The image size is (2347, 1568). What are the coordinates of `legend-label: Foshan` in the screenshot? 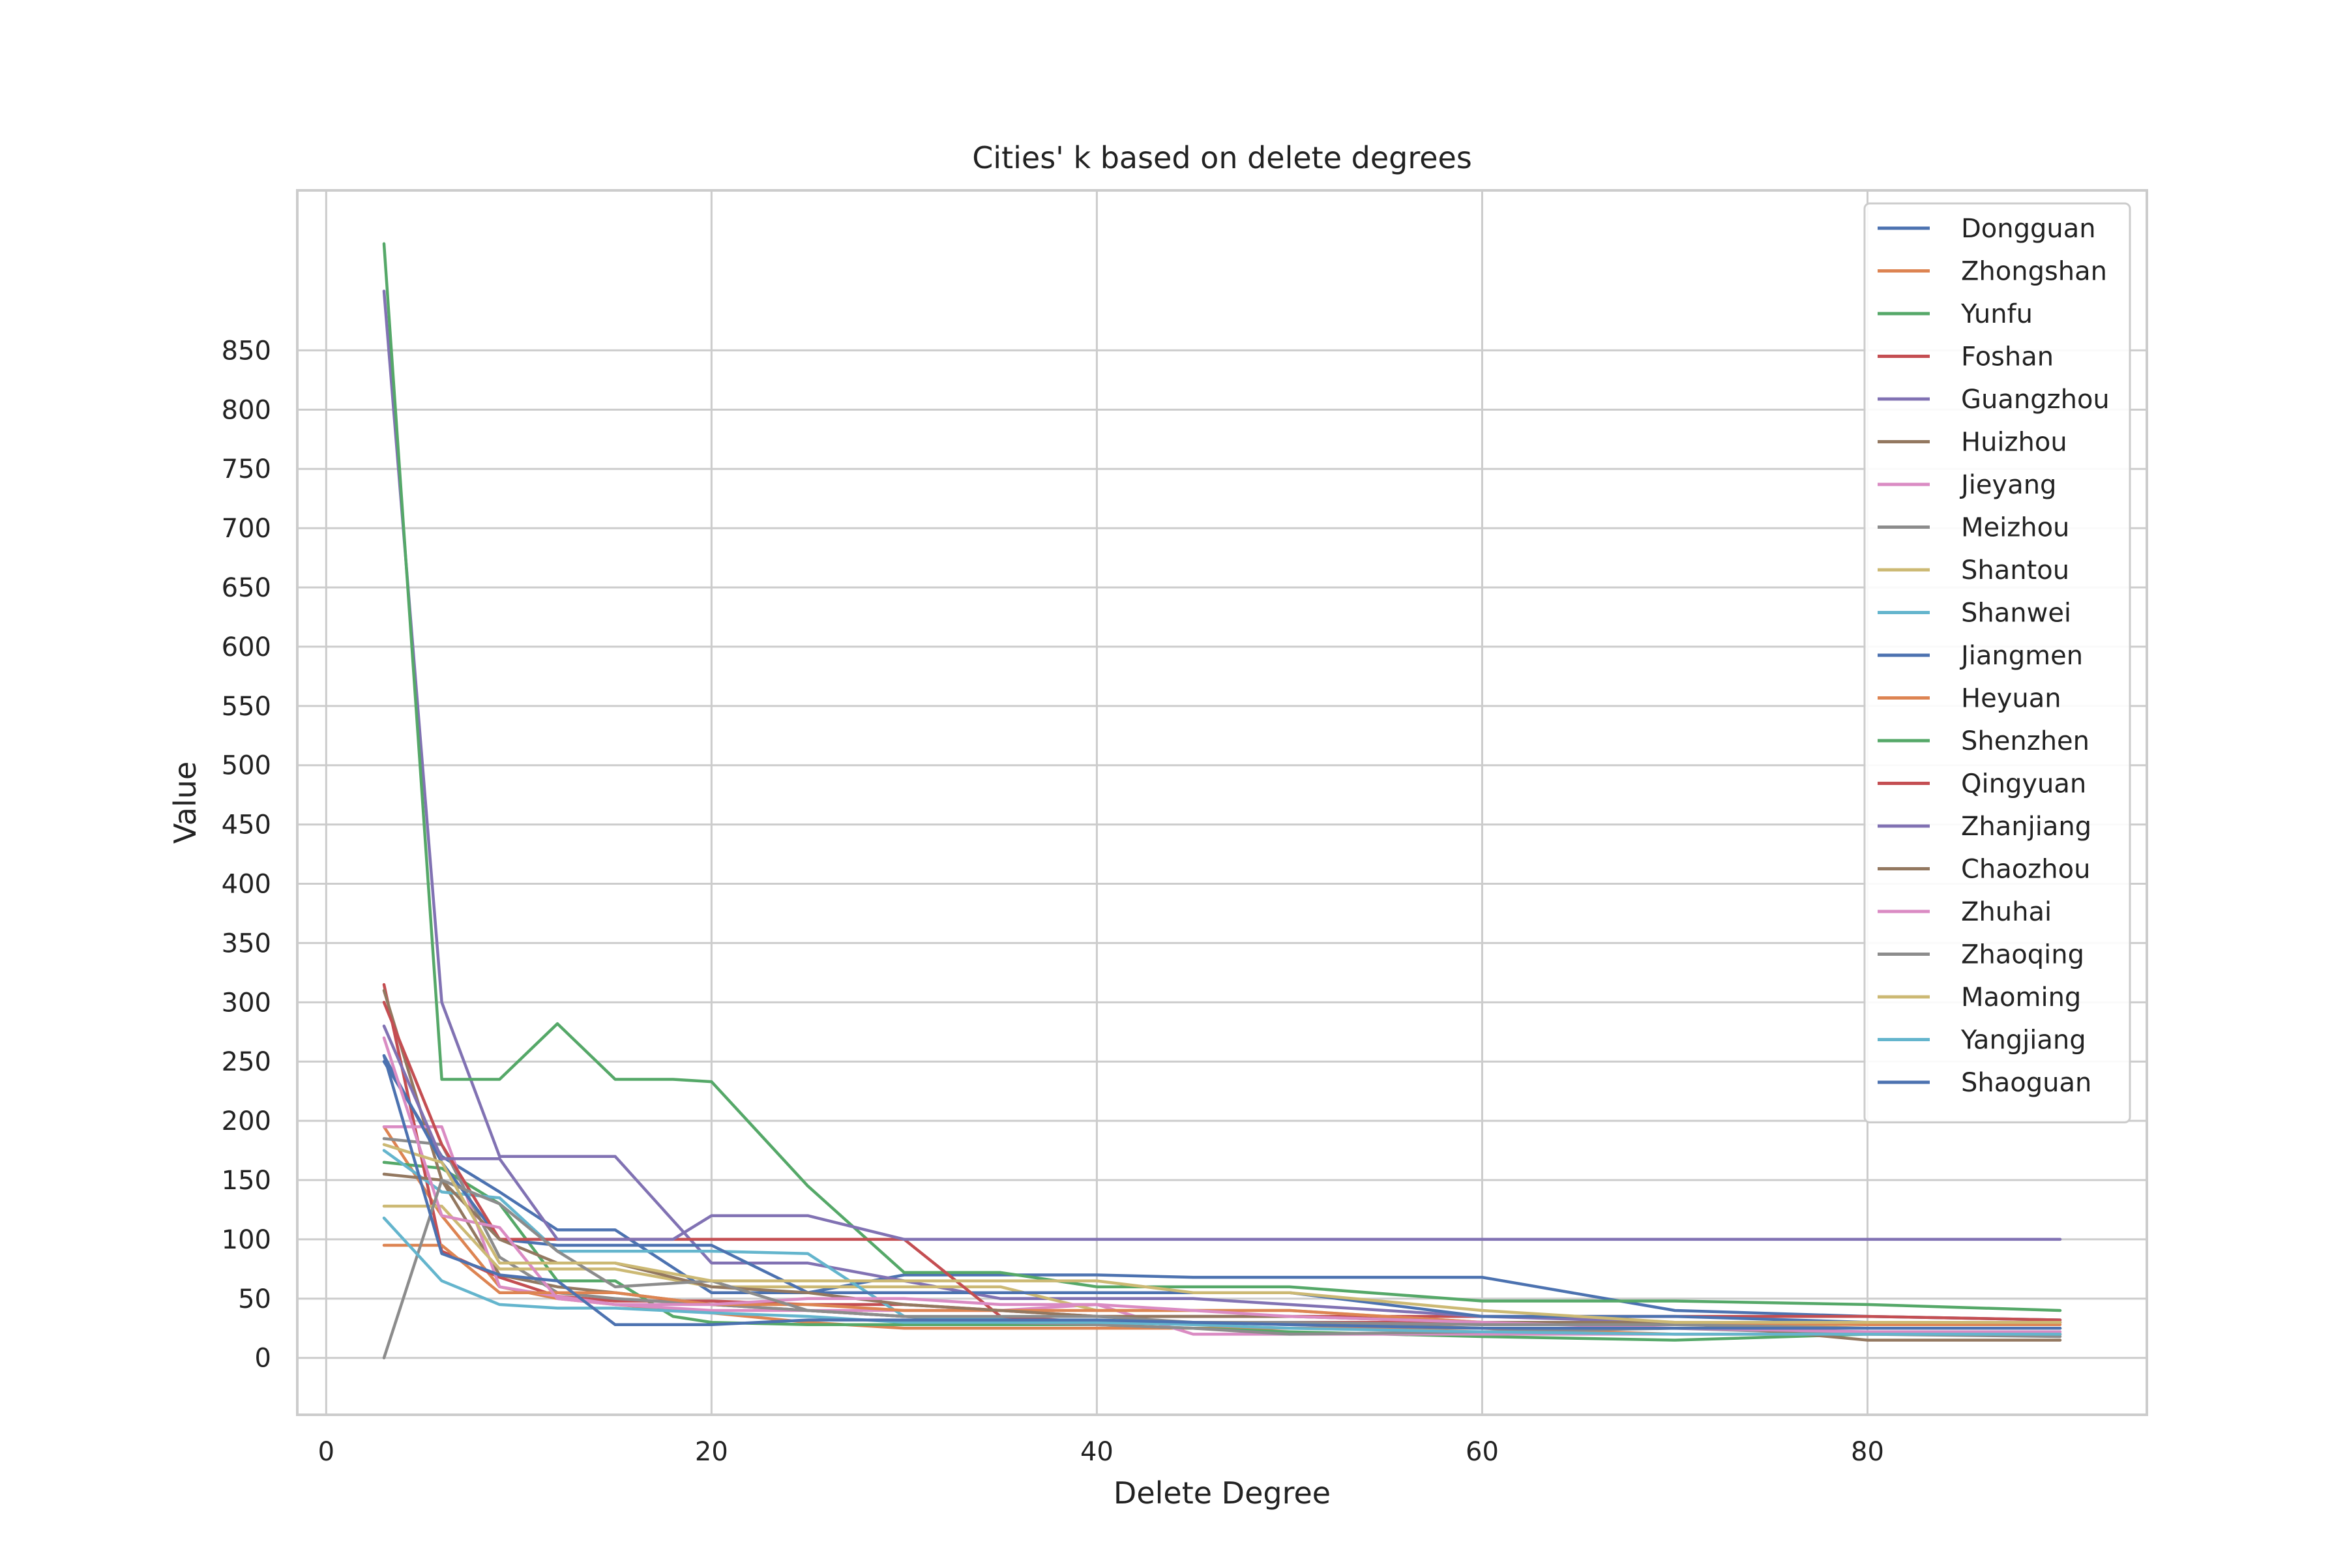 It's located at (2007, 357).